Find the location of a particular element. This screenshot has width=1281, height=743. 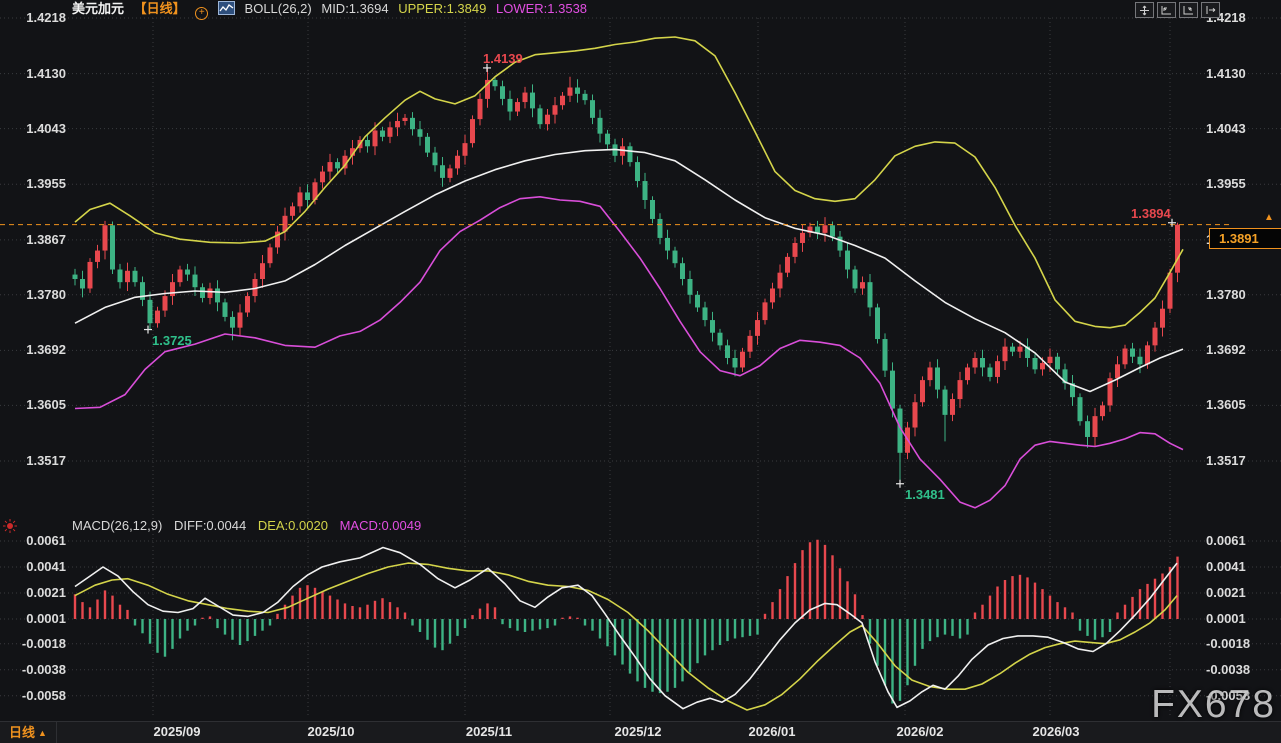

symbol-name: 美元加元 is located at coordinates (98, 8).